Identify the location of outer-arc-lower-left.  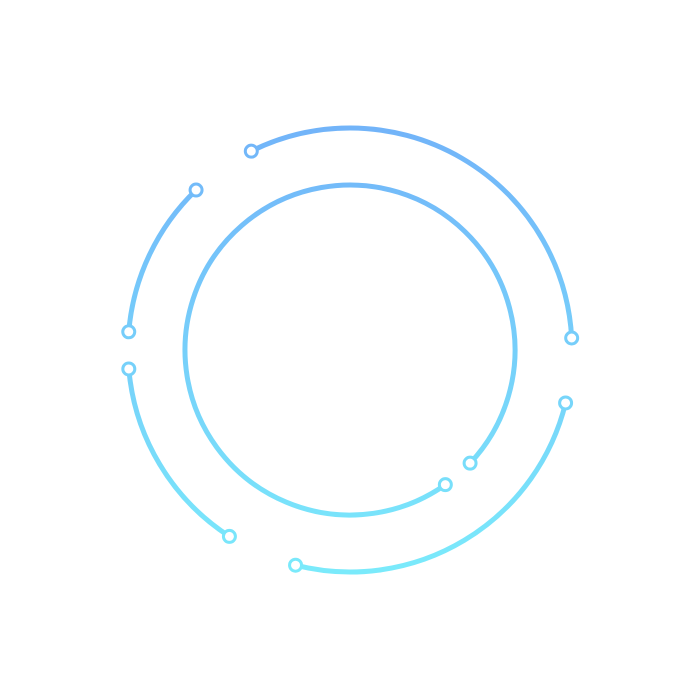
(178, 453).